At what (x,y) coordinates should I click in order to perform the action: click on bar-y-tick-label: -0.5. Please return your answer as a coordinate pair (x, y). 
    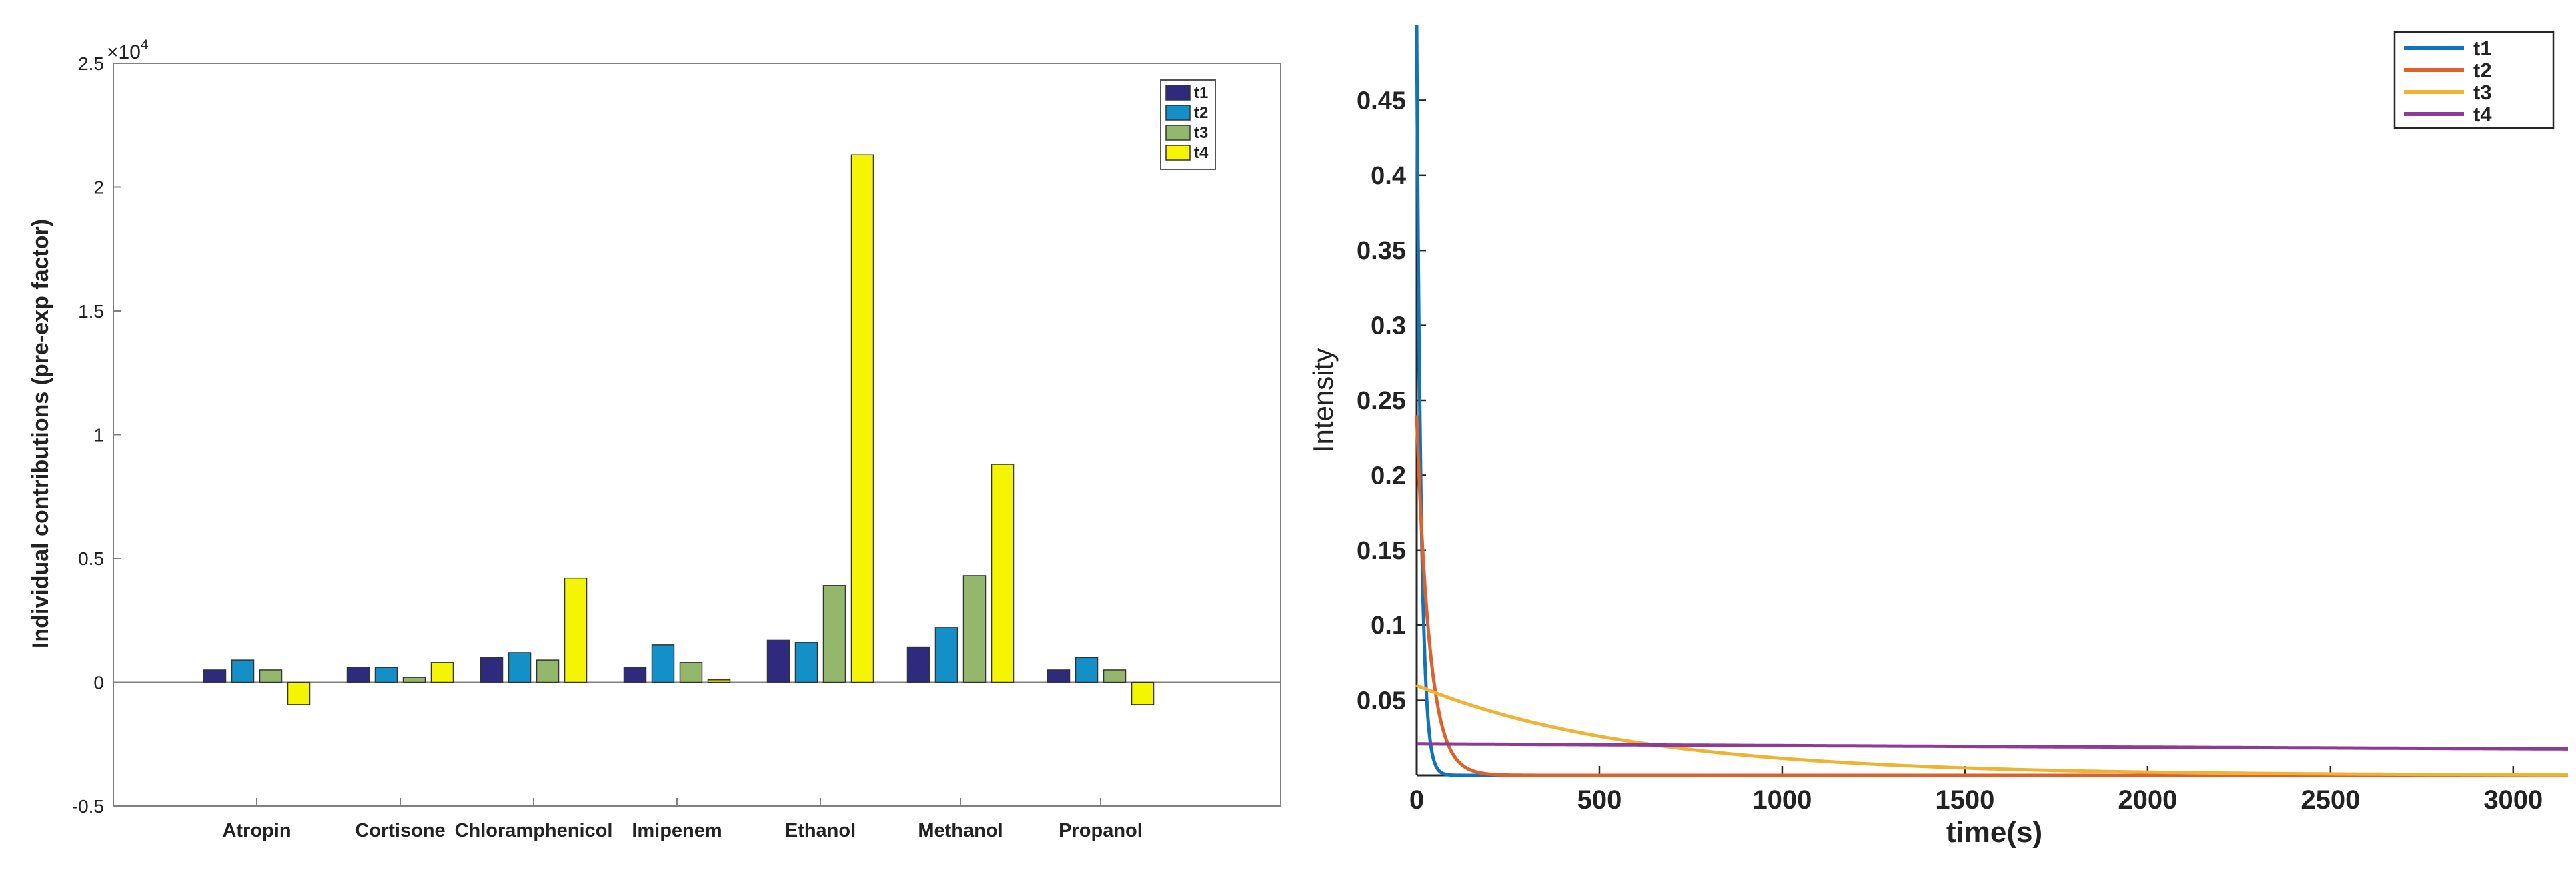
    Looking at the image, I should click on (88, 807).